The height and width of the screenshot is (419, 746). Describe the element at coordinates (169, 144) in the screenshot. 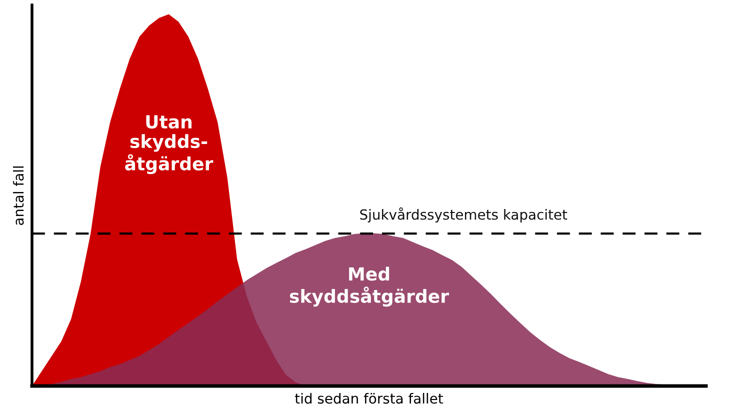

I see `series-label: Utan skydds- åtgärder` at that location.